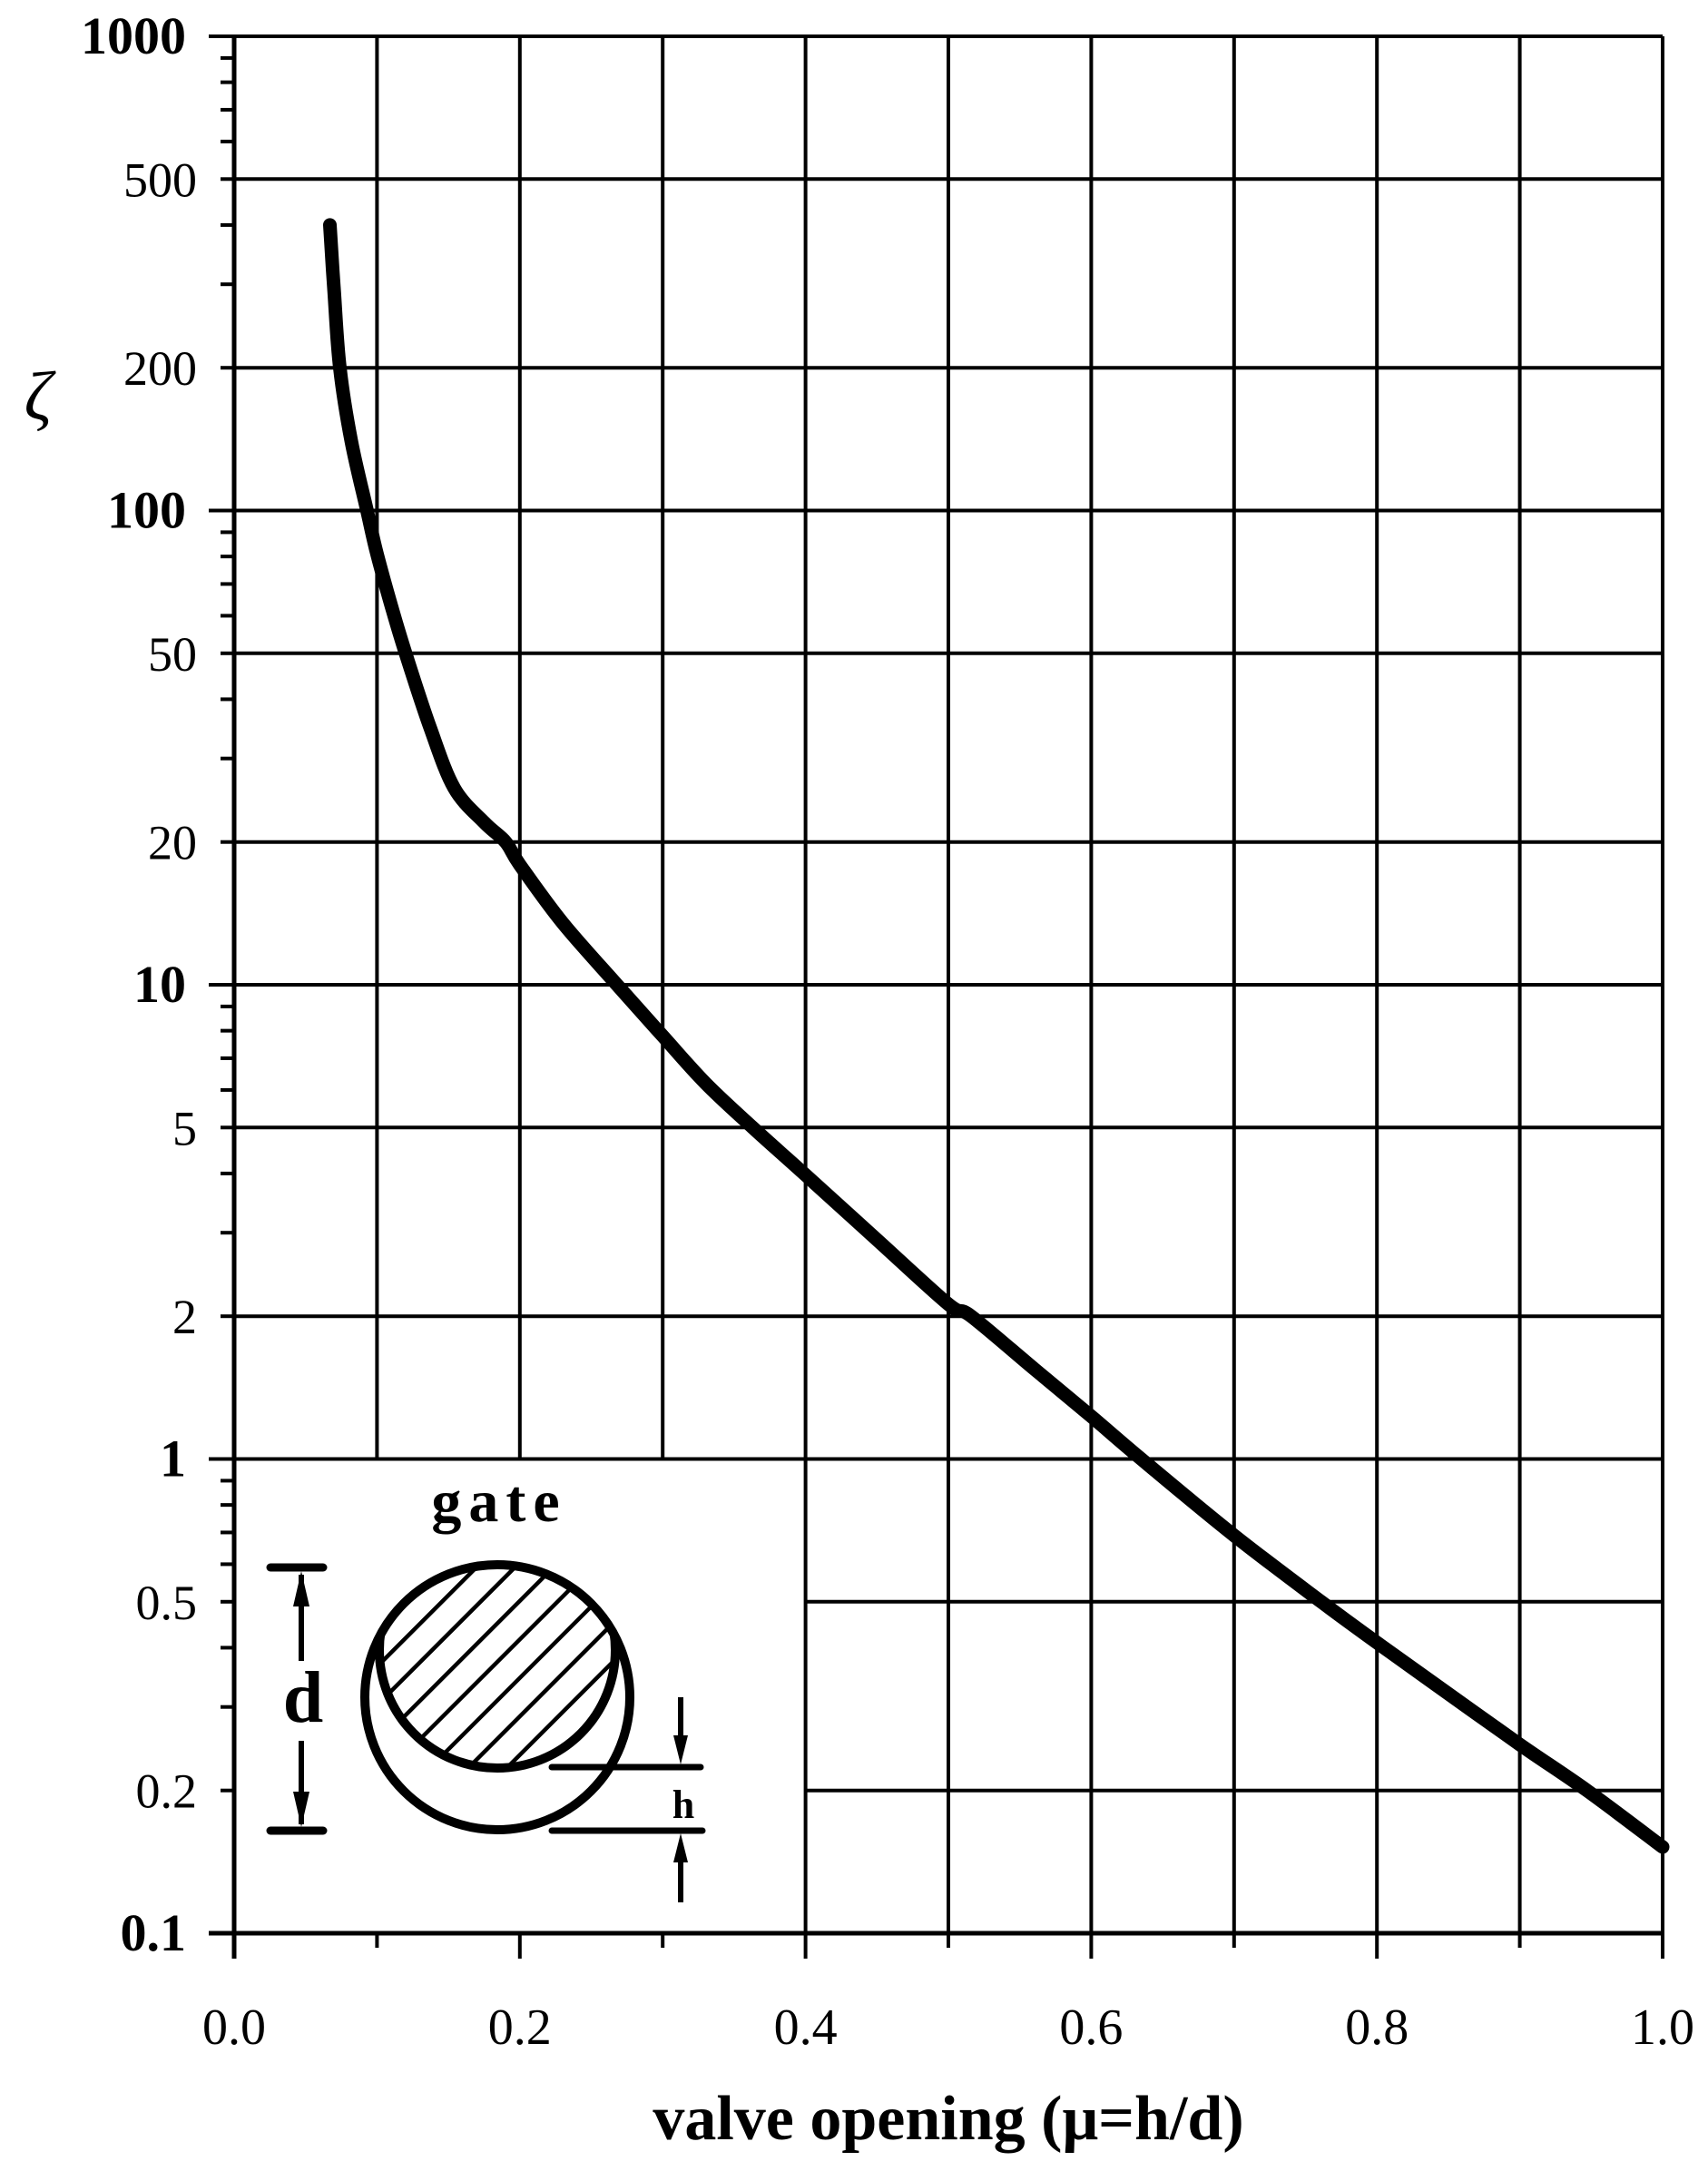 The height and width of the screenshot is (2181, 1708). Describe the element at coordinates (948, 1994) in the screenshot. I see `x-axis-ticks: 0.0 0.2 0.4 0.6 0.8 1.0` at that location.